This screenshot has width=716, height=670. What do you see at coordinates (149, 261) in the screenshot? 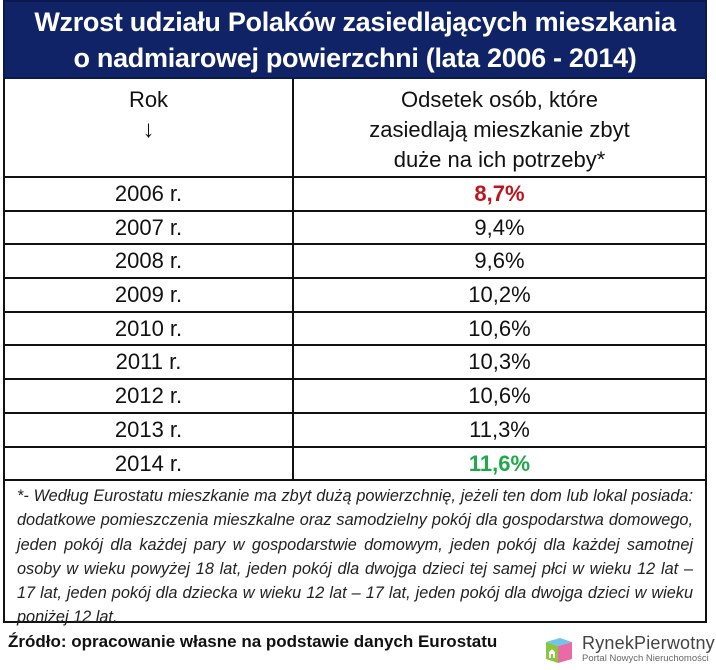
I see `year-cell: 2008 r.` at bounding box center [149, 261].